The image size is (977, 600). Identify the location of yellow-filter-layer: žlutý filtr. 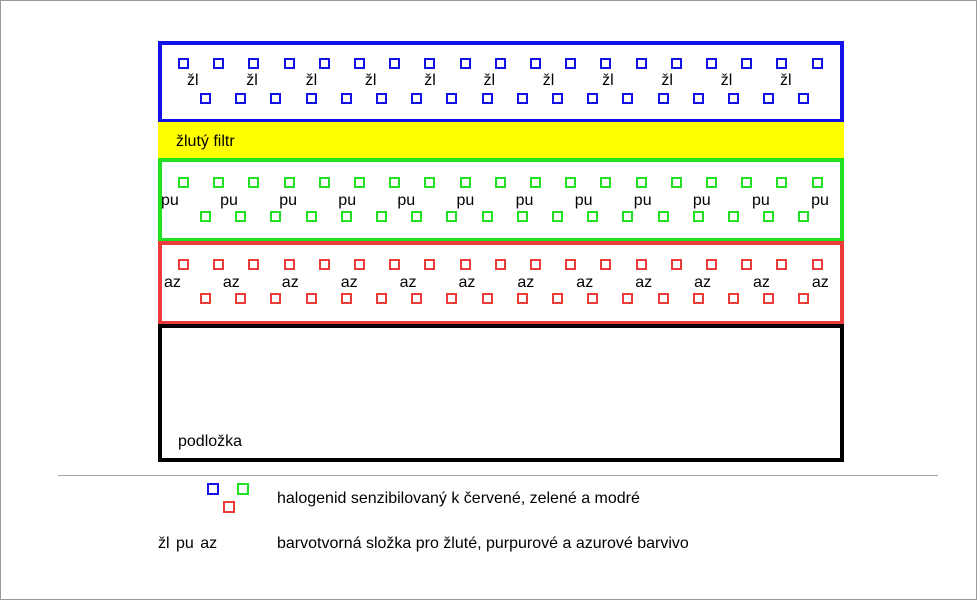
(501, 140).